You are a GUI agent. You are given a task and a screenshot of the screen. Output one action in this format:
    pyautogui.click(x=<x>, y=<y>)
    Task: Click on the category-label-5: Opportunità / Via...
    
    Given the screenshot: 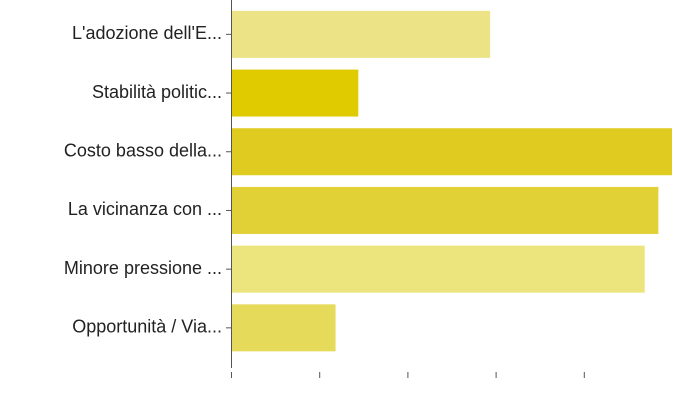 What is the action you would take?
    pyautogui.click(x=147, y=327)
    